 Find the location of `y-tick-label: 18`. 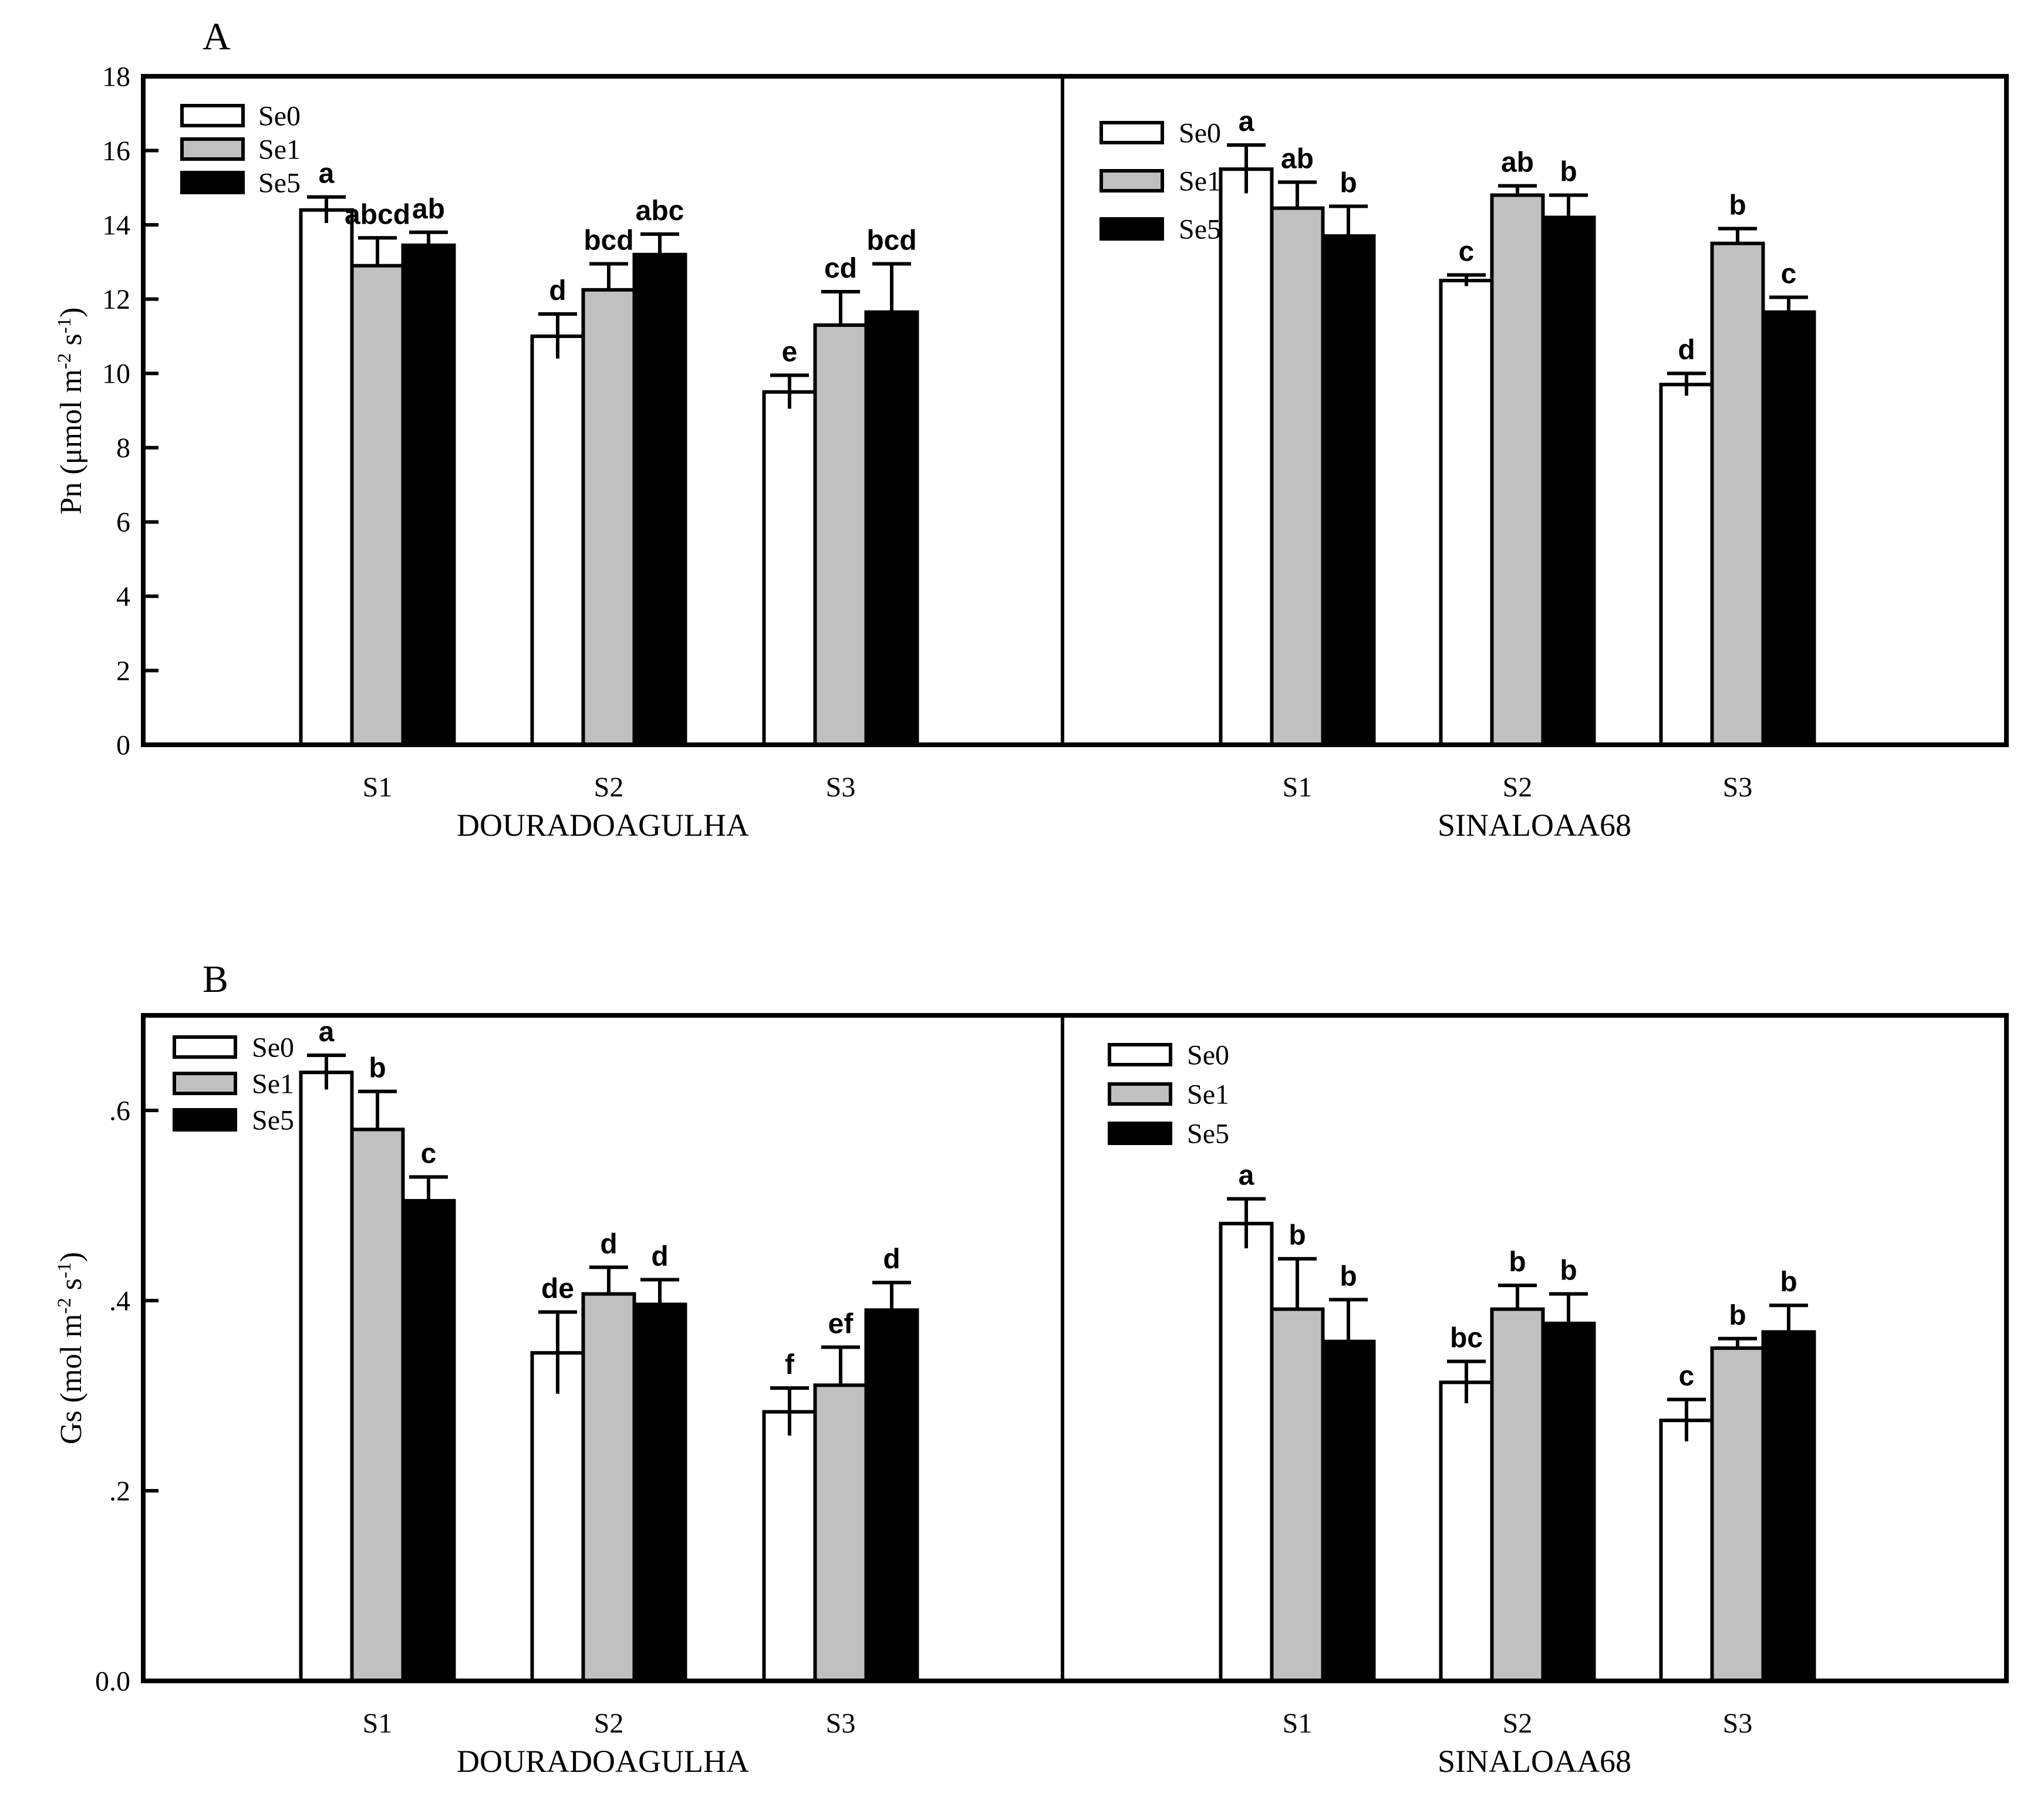

y-tick-label: 18 is located at coordinates (116, 76).